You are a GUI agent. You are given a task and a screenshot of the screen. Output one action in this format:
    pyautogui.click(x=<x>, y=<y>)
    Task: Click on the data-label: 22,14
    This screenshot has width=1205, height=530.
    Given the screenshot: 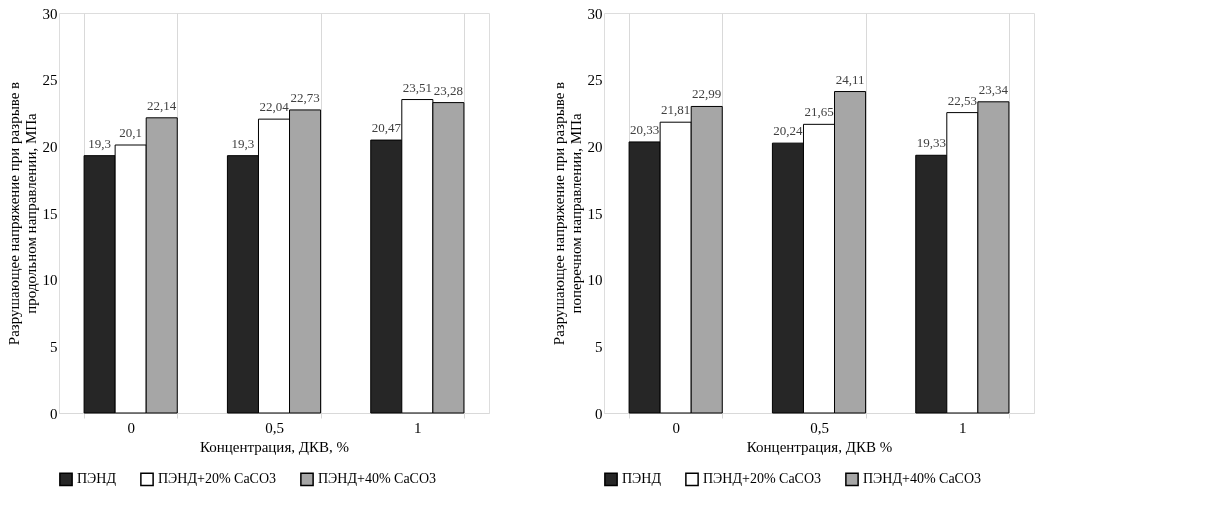 What is the action you would take?
    pyautogui.click(x=162, y=105)
    